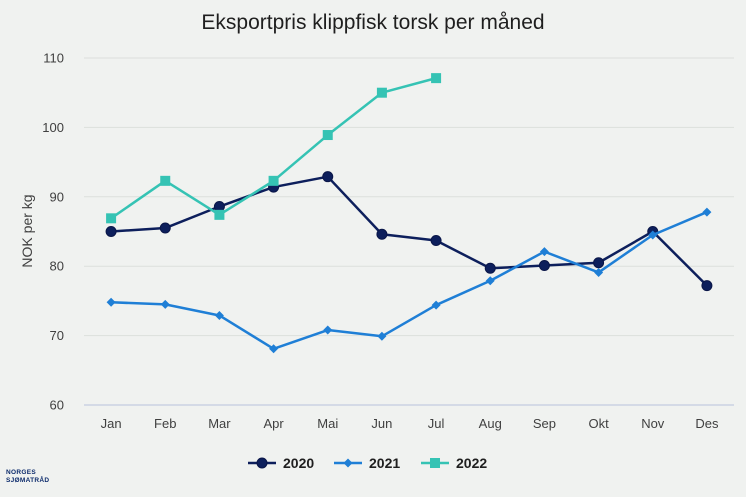 This screenshot has height=497, width=746. I want to click on x-tick-label: Jul, so click(436, 423).